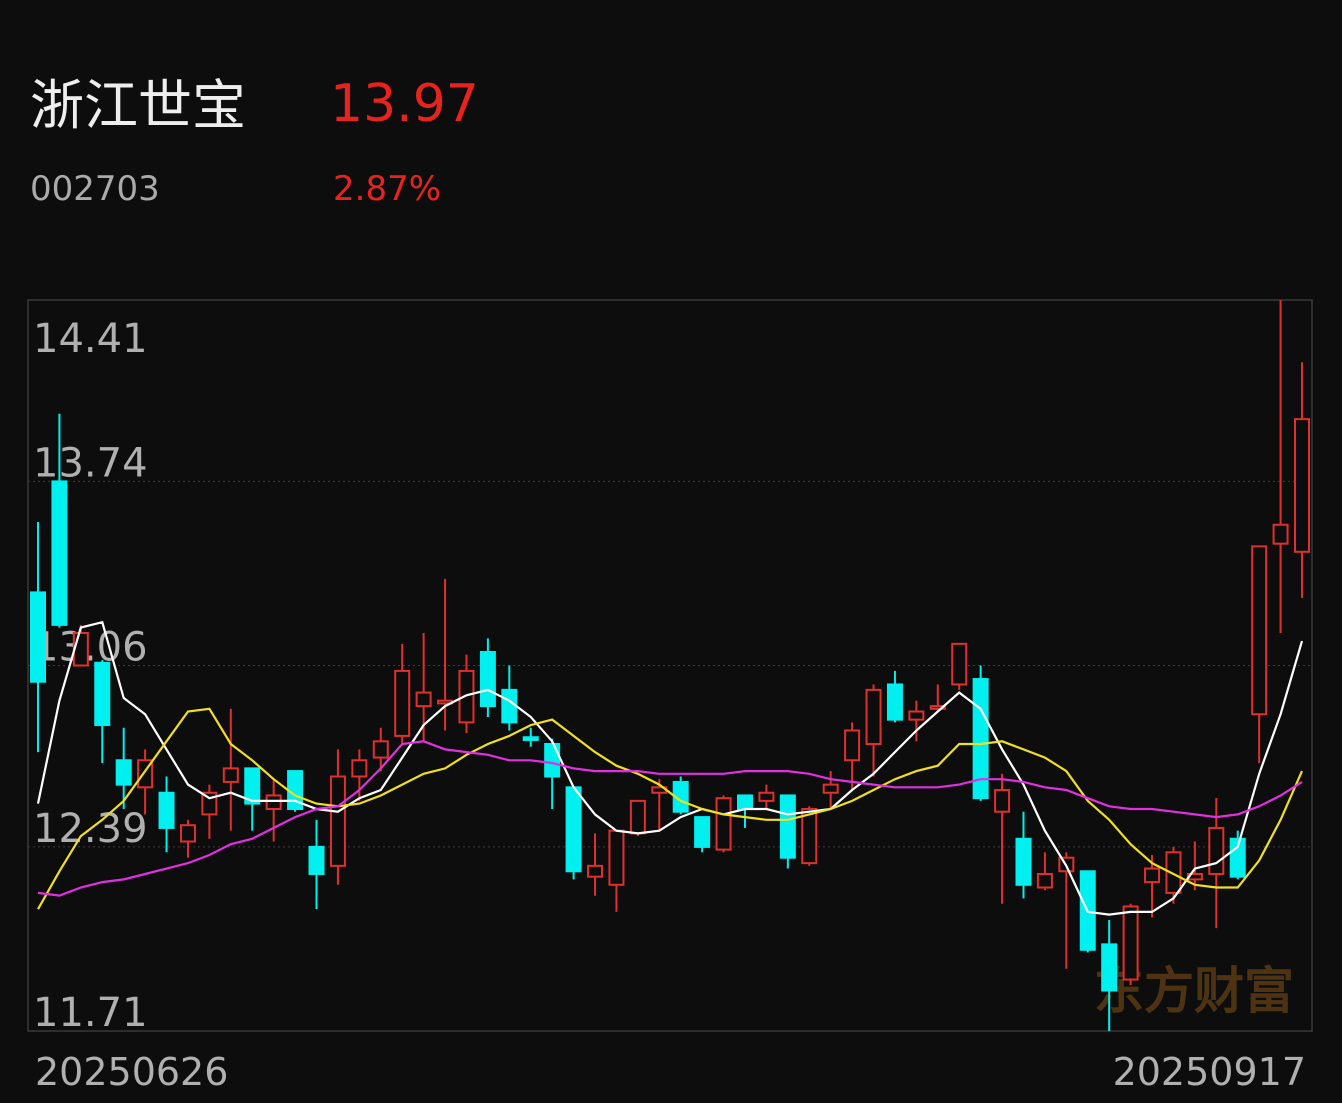  I want to click on x-tick-label: 20250626, so click(131, 1072).